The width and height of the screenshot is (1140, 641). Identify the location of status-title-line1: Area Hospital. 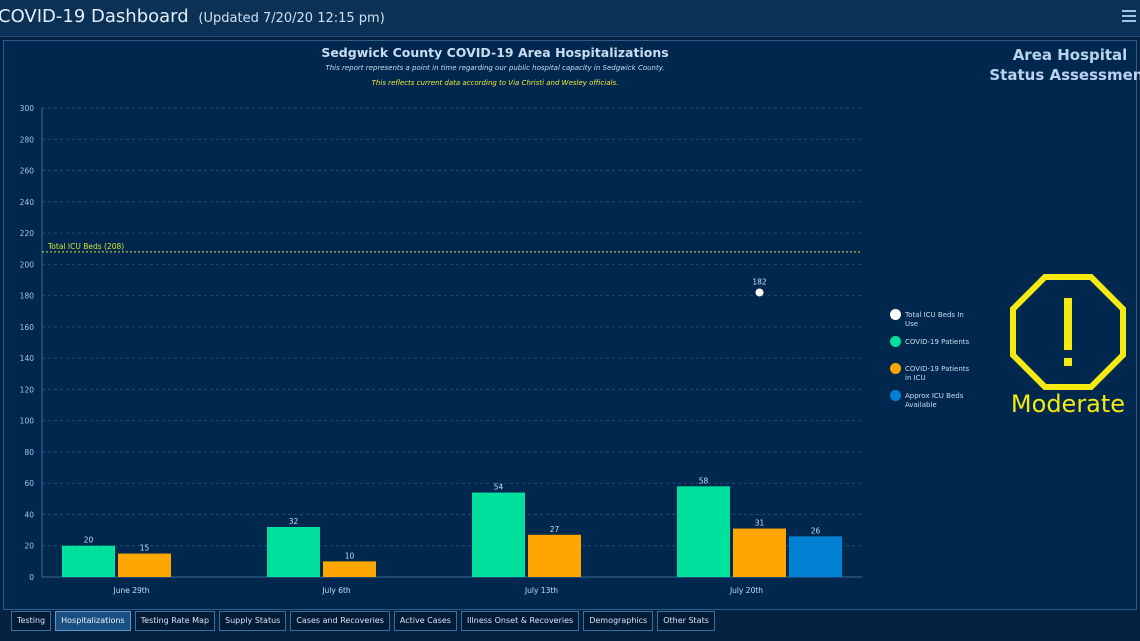
(1070, 55).